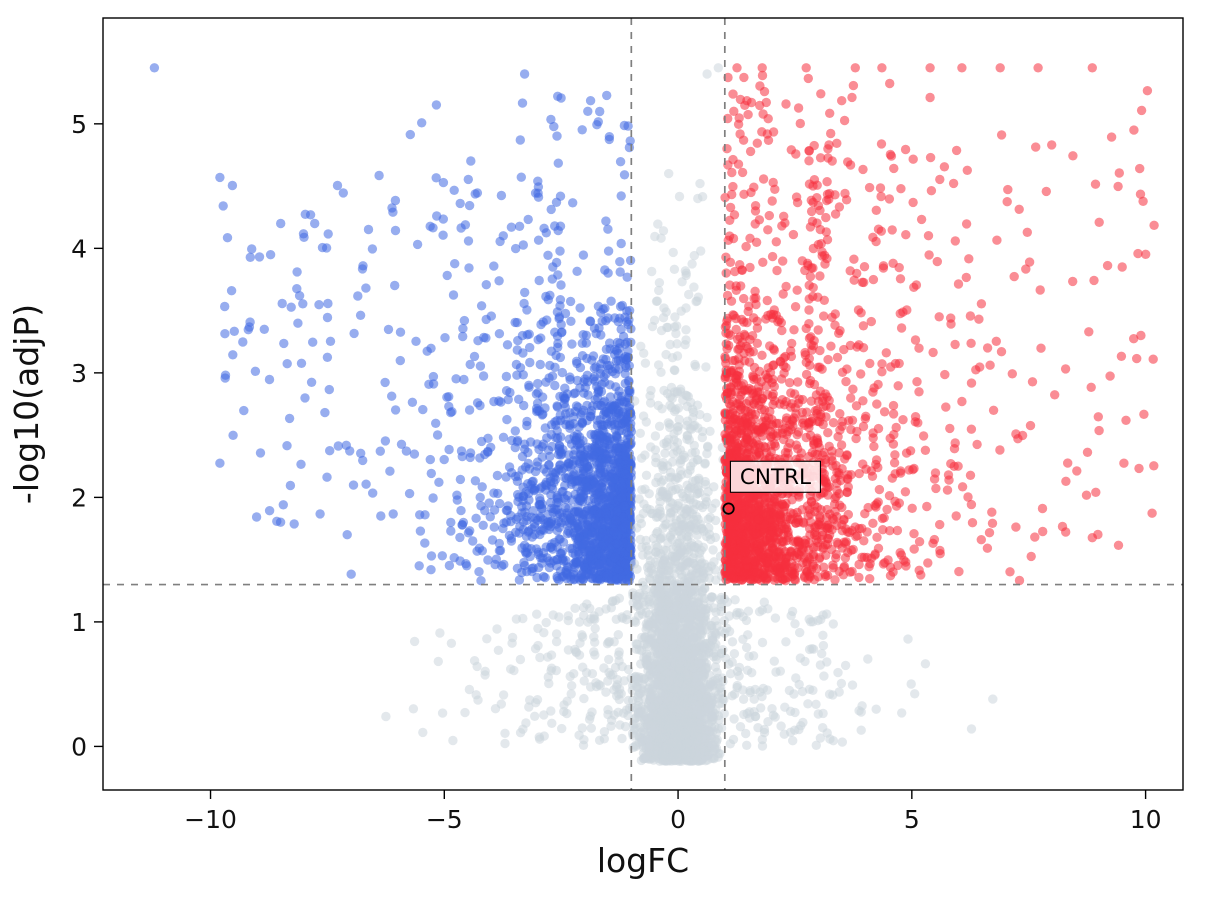  What do you see at coordinates (26, 404) in the screenshot?
I see `y-axis-label: -log10(adjP)` at bounding box center [26, 404].